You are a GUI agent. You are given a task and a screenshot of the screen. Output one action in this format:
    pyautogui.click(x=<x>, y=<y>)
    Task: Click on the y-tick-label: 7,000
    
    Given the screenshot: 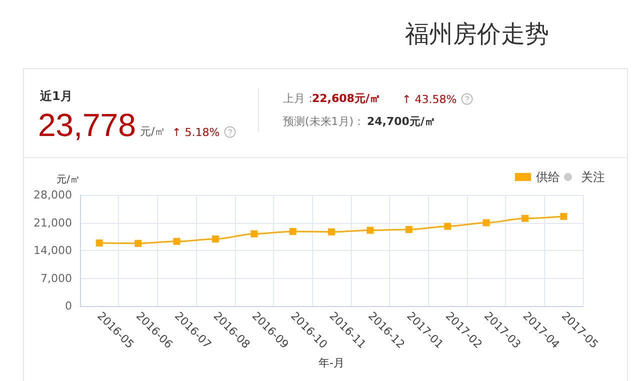 What is the action you would take?
    pyautogui.click(x=56, y=278)
    